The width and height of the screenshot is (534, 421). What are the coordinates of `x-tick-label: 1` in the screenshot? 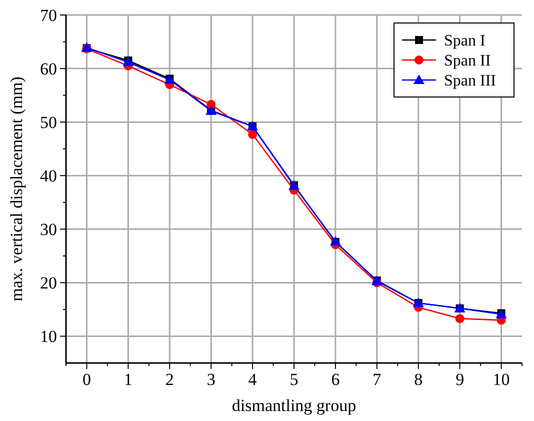 It's located at (128, 379).